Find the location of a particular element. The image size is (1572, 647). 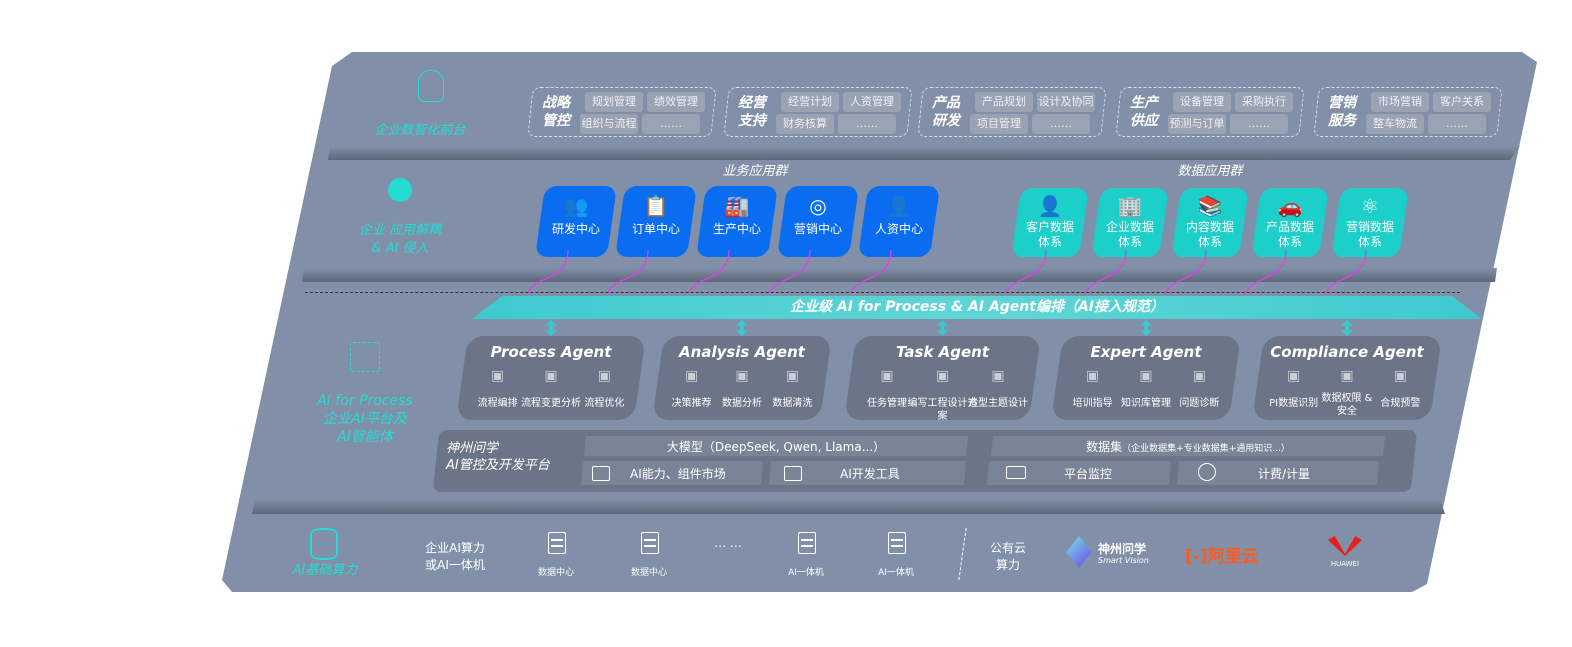

business-apps-title: 业务应用群 is located at coordinates (755, 171).